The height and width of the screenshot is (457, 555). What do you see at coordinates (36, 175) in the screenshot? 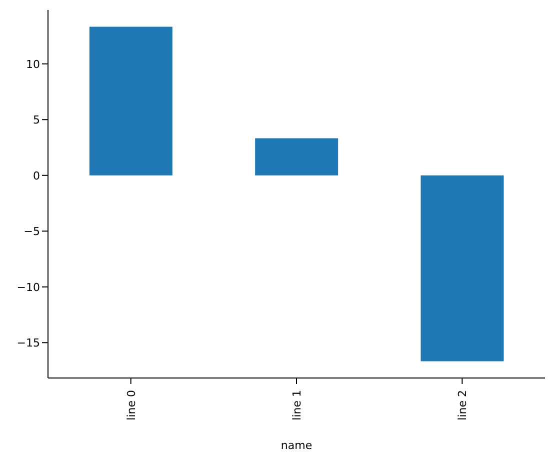
I see `y-tick-label: 0` at bounding box center [36, 175].